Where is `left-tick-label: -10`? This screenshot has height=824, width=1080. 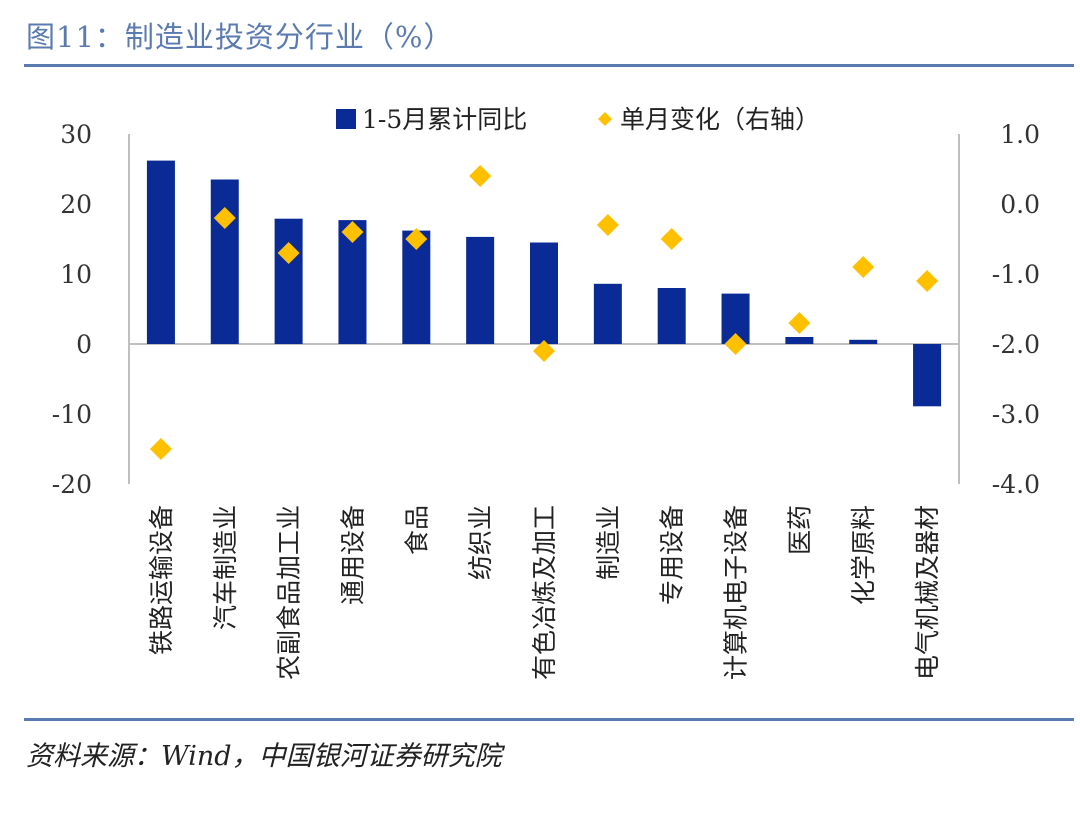 left-tick-label: -10 is located at coordinates (72, 414).